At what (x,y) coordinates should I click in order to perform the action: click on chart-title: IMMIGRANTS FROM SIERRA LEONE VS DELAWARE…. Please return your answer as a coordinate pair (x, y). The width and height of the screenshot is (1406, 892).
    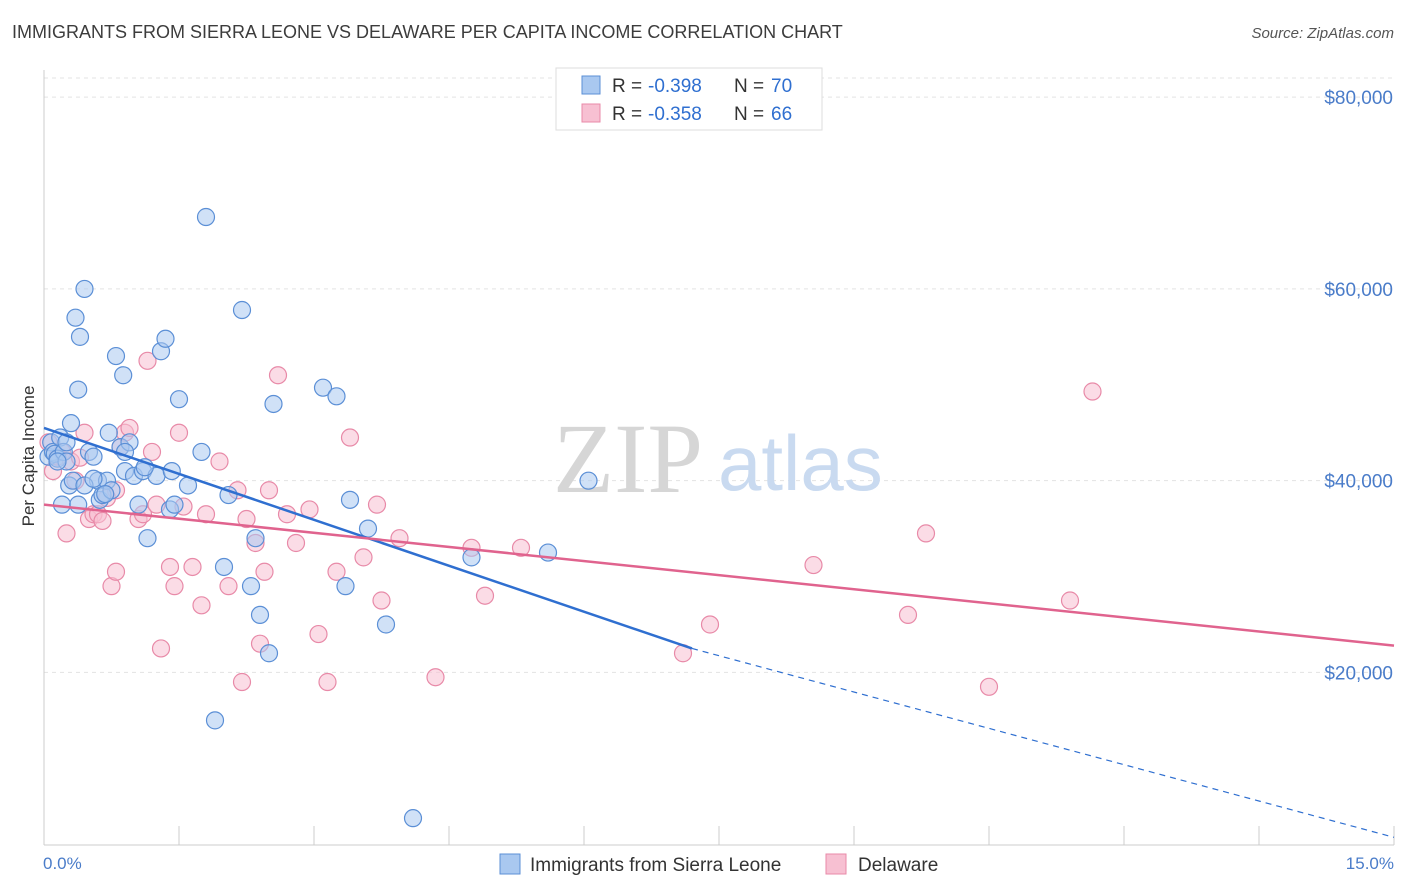
    Looking at the image, I should click on (427, 32).